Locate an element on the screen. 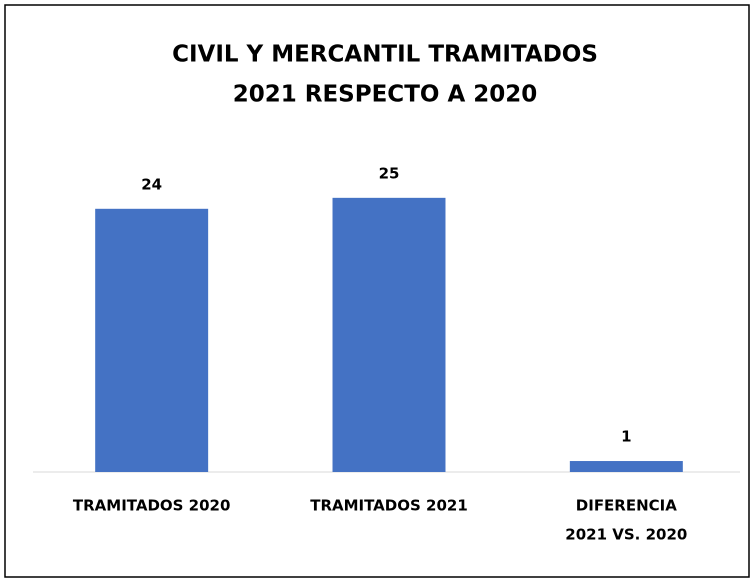  x-tick-label: TRAMITADOS 2021 is located at coordinates (389, 506).